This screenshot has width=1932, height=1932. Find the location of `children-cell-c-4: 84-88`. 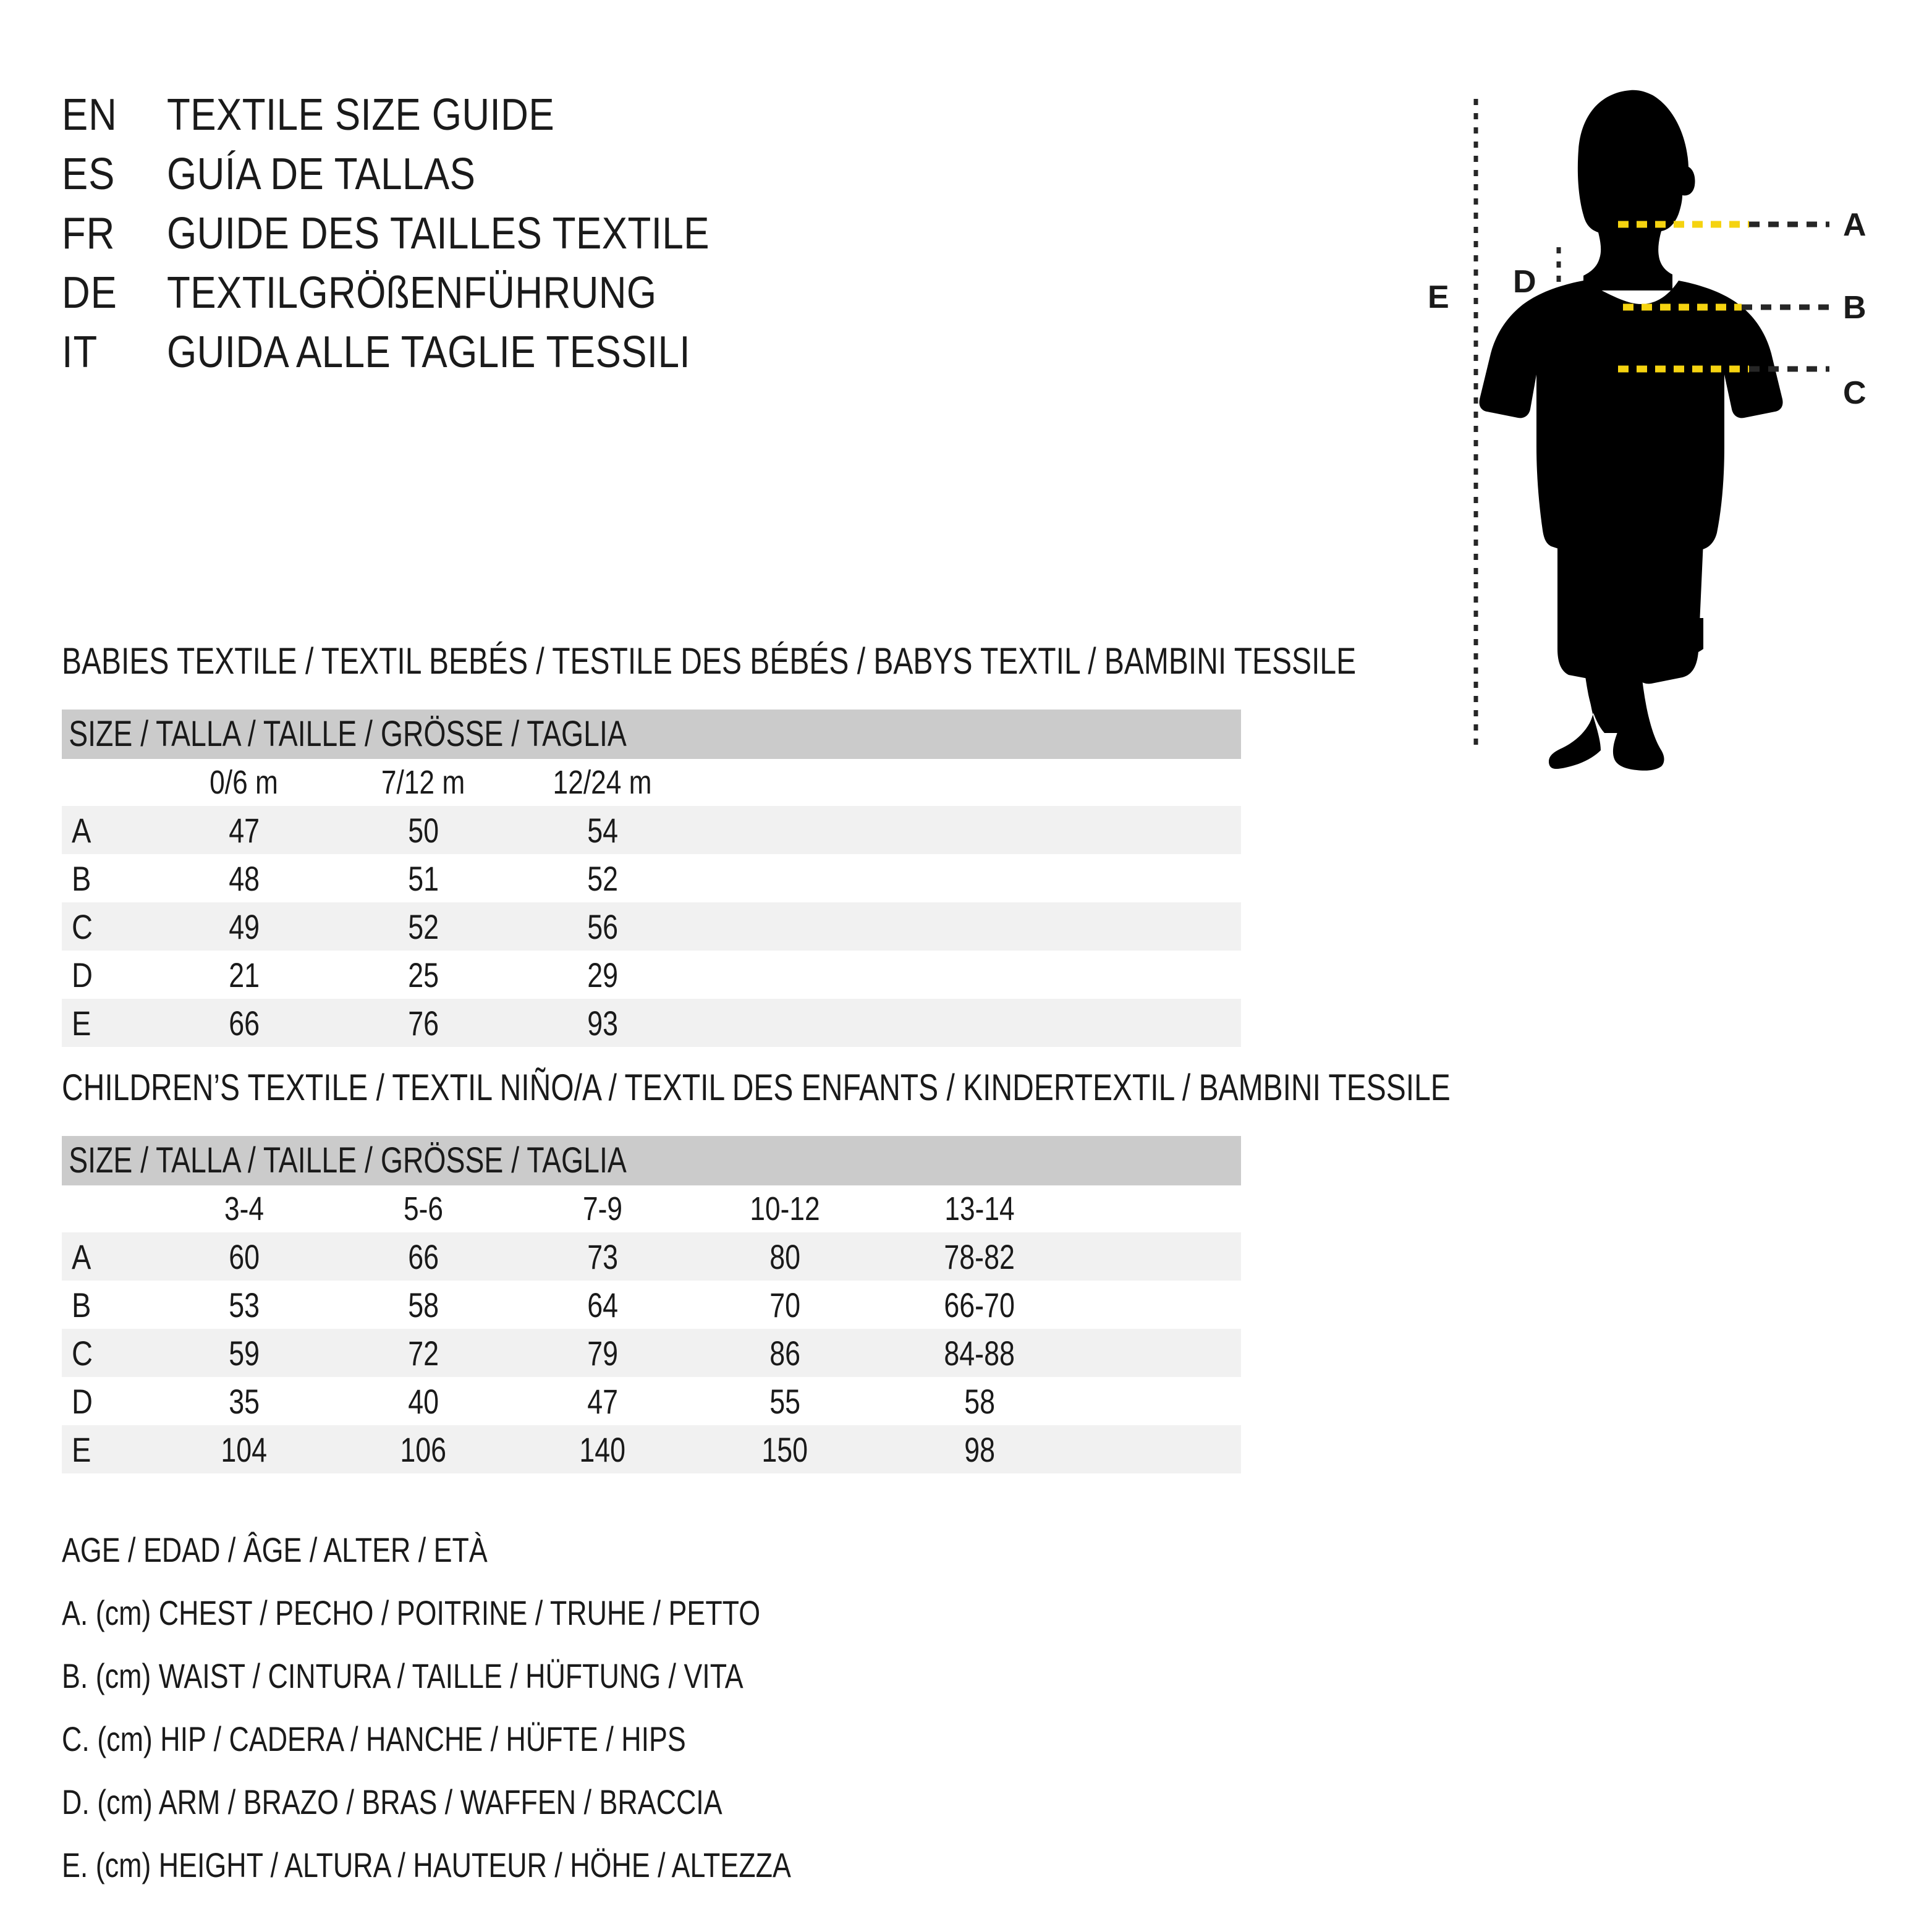

children-cell-c-4: 84-88 is located at coordinates (980, 1353).